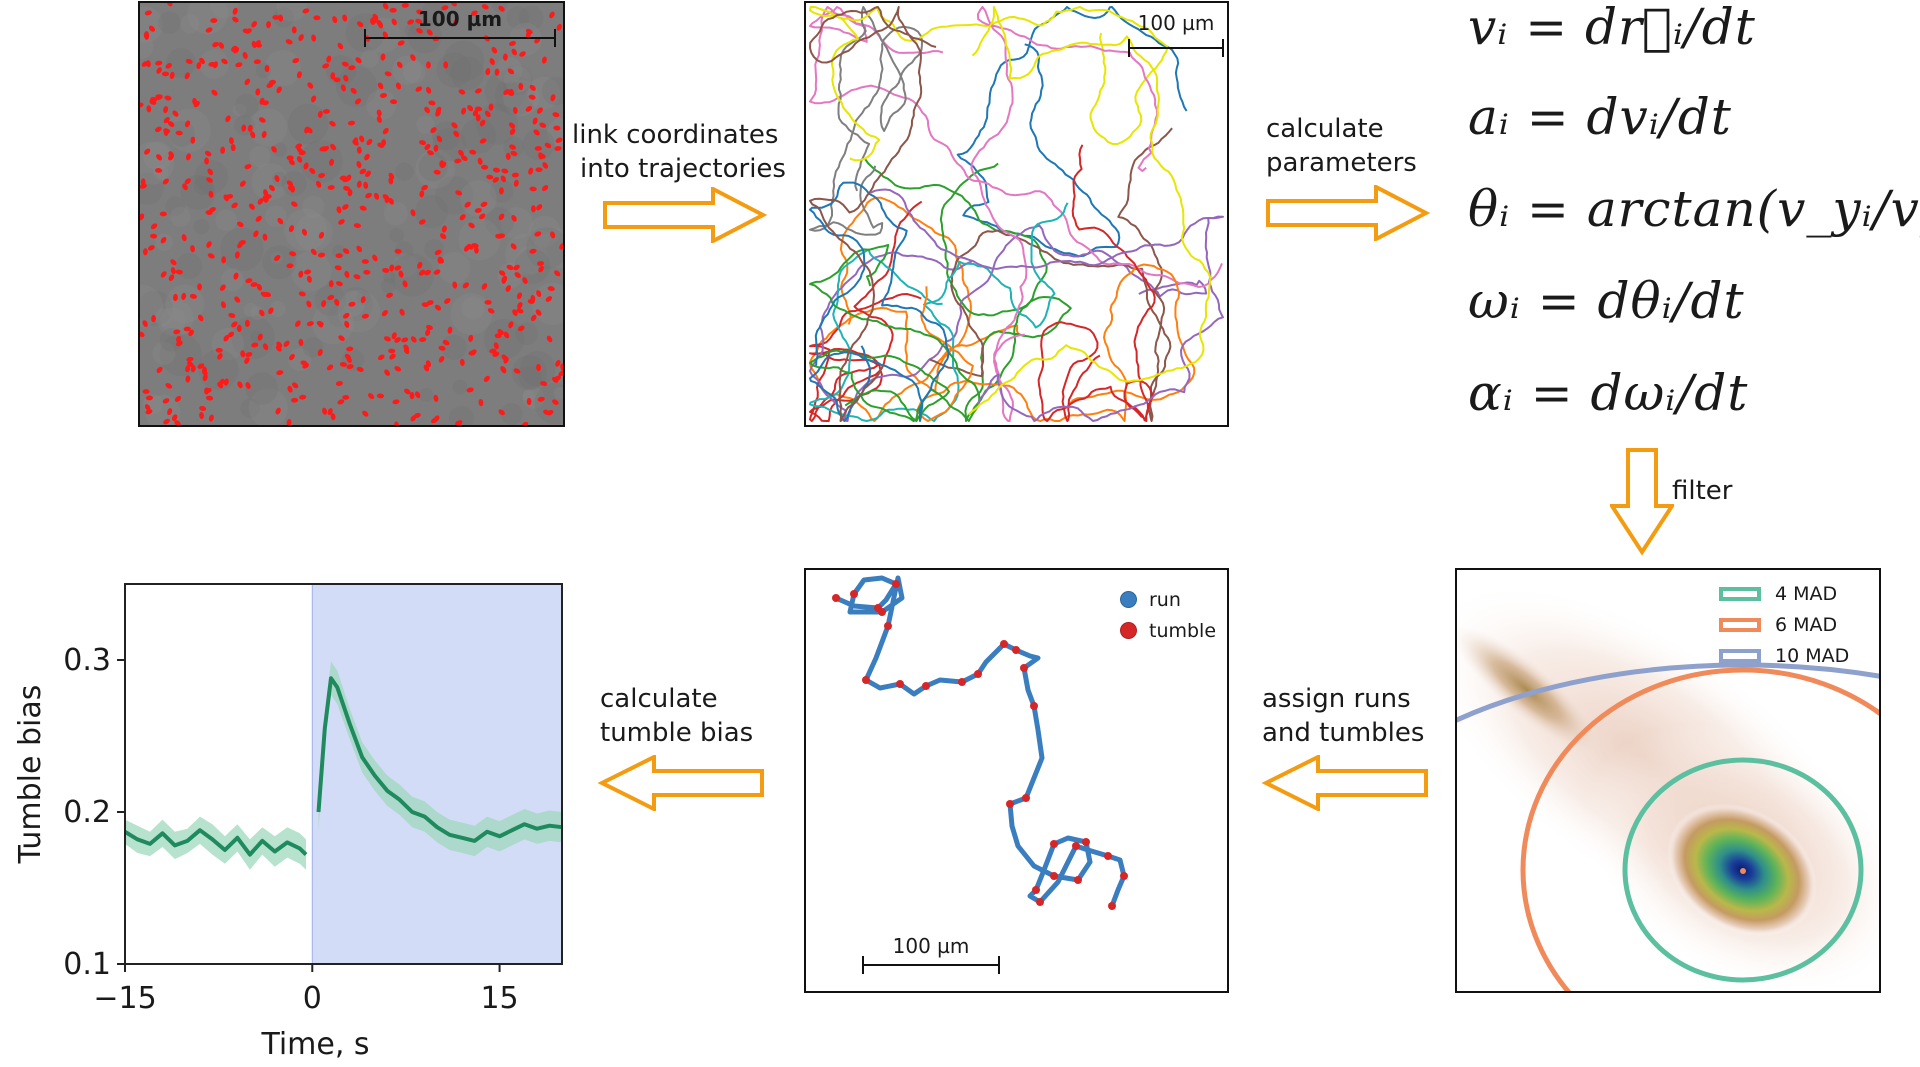  Describe the element at coordinates (1668, 780) in the screenshot. I see `density-filter-panel: 4 MAD 6 MAD 10 MAD` at that location.